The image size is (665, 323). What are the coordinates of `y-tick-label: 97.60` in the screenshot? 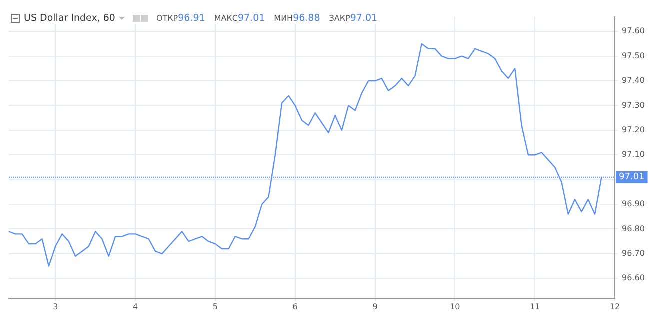 It's located at (633, 31).